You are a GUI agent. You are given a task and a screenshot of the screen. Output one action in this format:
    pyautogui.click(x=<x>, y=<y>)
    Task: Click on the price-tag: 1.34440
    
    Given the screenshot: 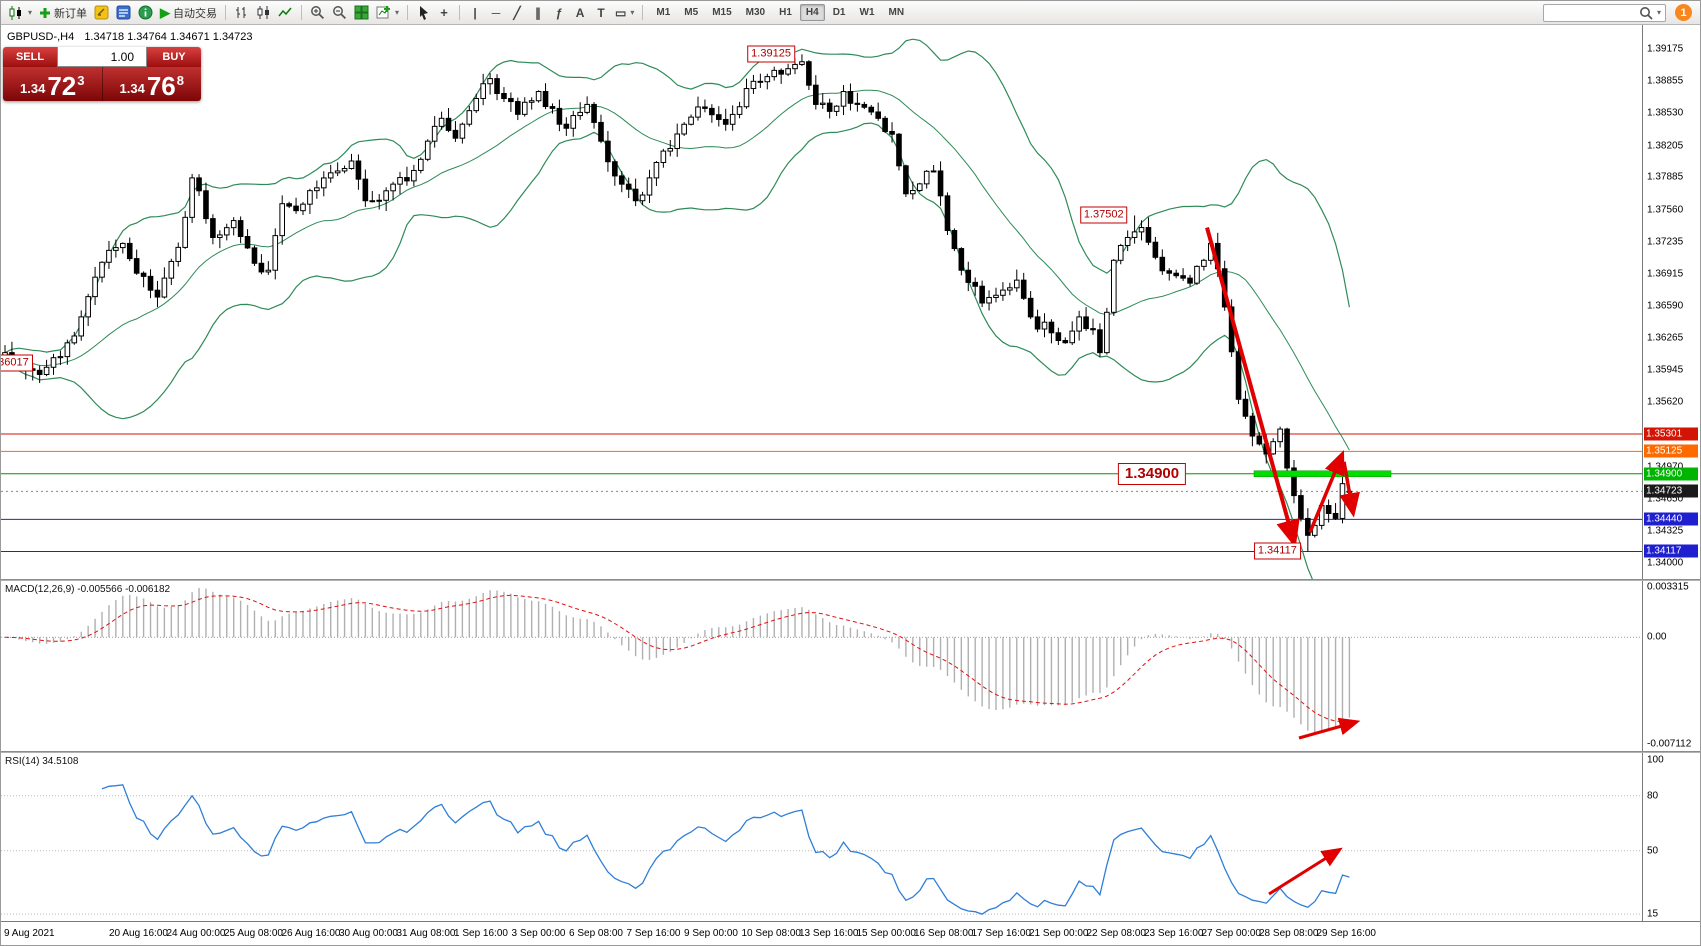 What is the action you would take?
    pyautogui.click(x=1671, y=519)
    